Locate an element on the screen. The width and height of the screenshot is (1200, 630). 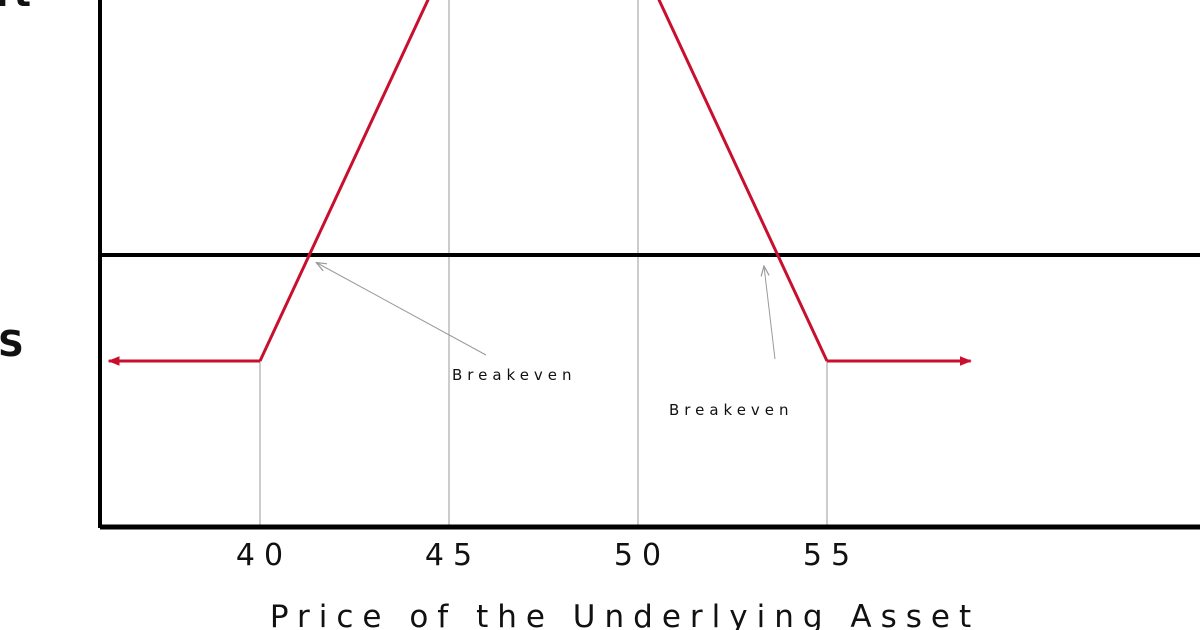
side-label-bottom: S is located at coordinates (12, 344).